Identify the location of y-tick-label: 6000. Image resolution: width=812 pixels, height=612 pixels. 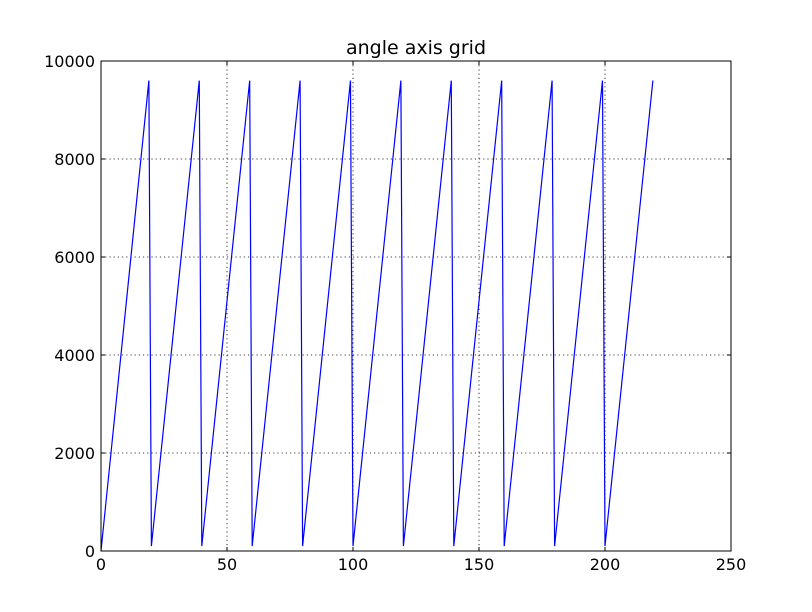
(74, 257).